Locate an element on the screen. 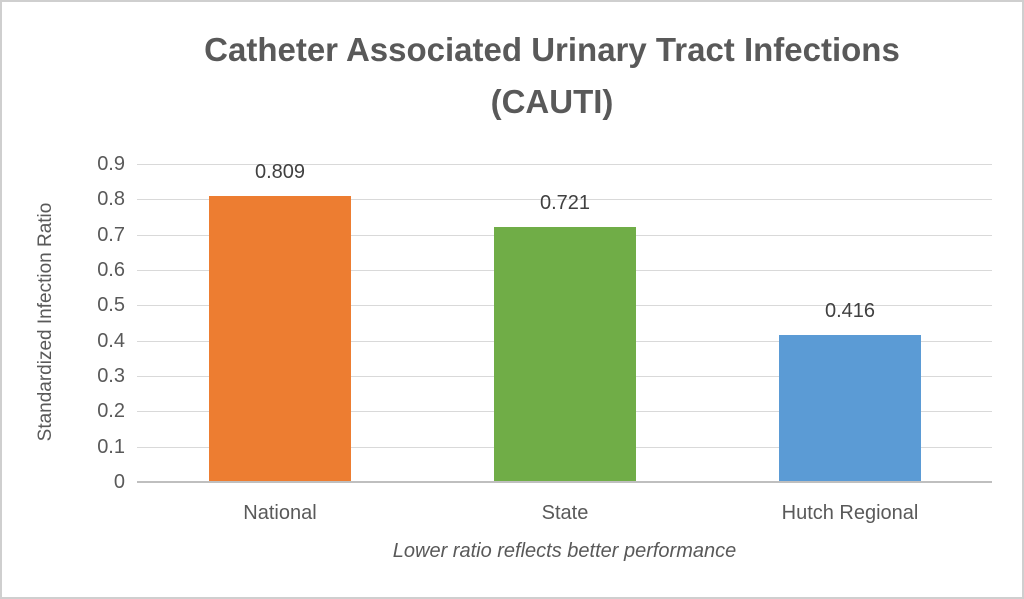 The image size is (1024, 599). bar-national is located at coordinates (280, 338).